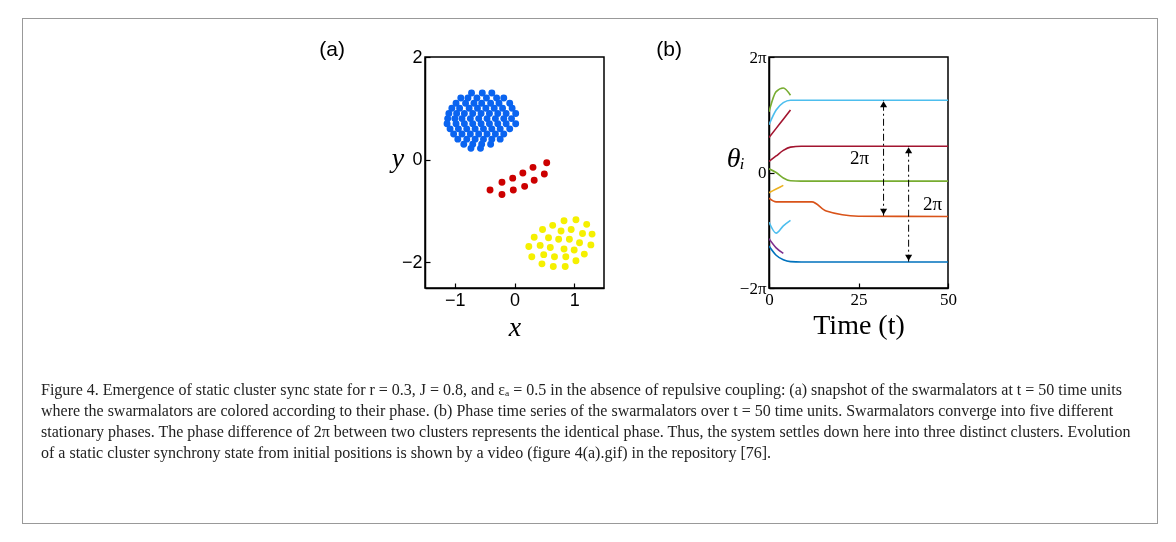 The height and width of the screenshot is (542, 1176). What do you see at coordinates (515, 299) in the screenshot?
I see `x-tick-label: 0` at bounding box center [515, 299].